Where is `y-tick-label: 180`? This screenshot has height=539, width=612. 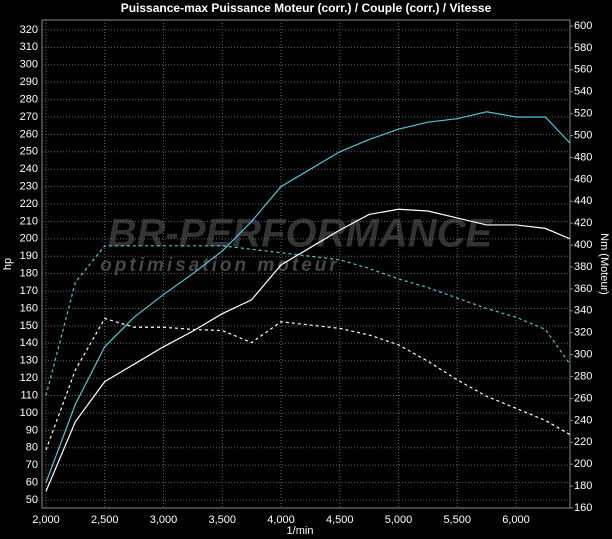
y-tick-label: 180 is located at coordinates (29, 274).